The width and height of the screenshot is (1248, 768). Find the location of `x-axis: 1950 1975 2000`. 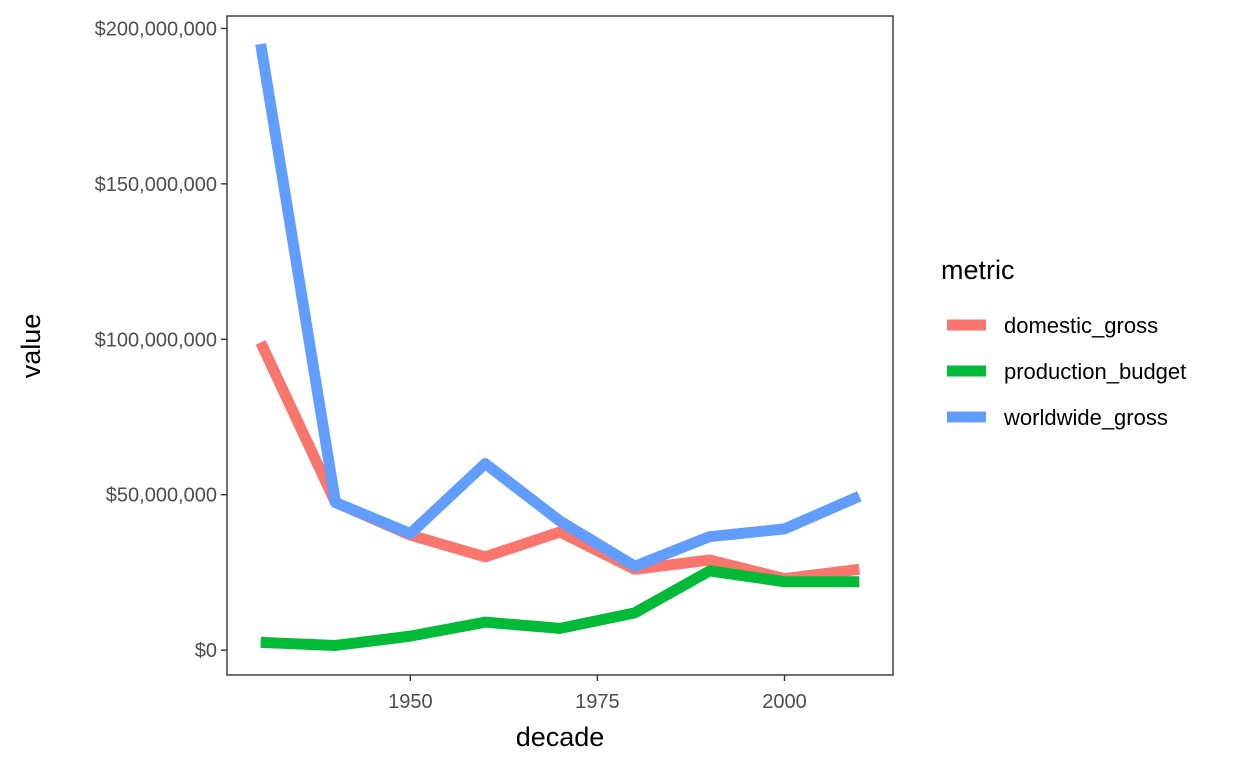

x-axis: 1950 1975 2000 is located at coordinates (597, 694).